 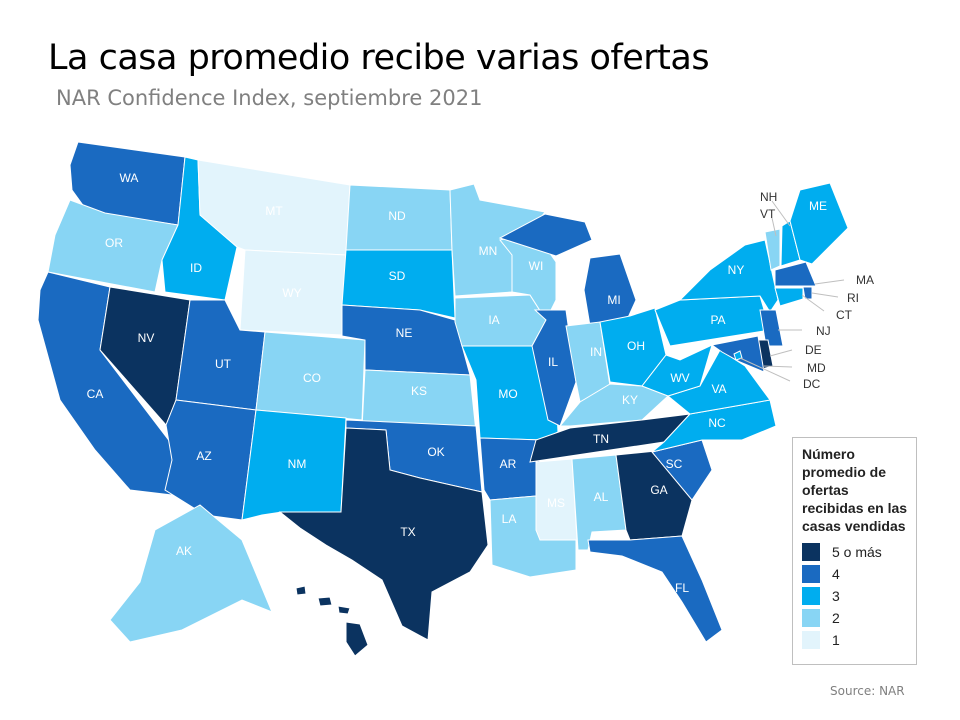 I want to click on state-label-mn: MN, so click(x=488, y=251).